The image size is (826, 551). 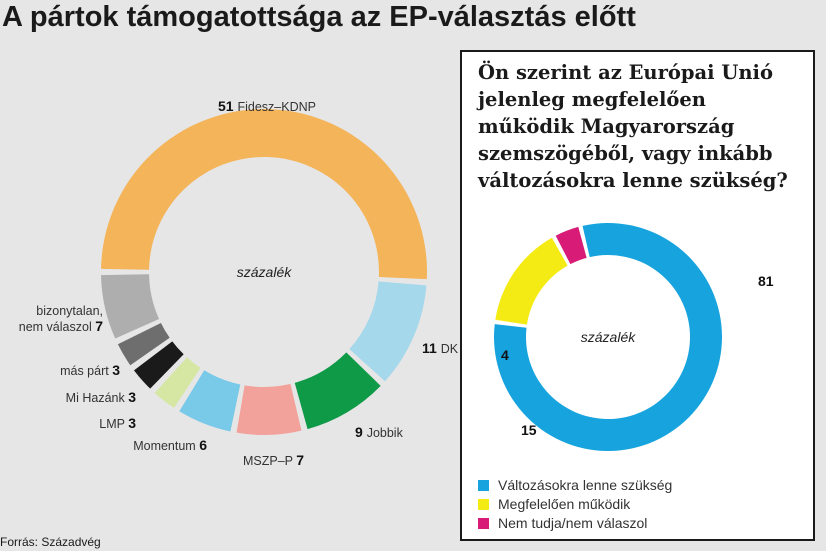 I want to click on source-note: Forrás: Századvég, so click(x=50, y=542).